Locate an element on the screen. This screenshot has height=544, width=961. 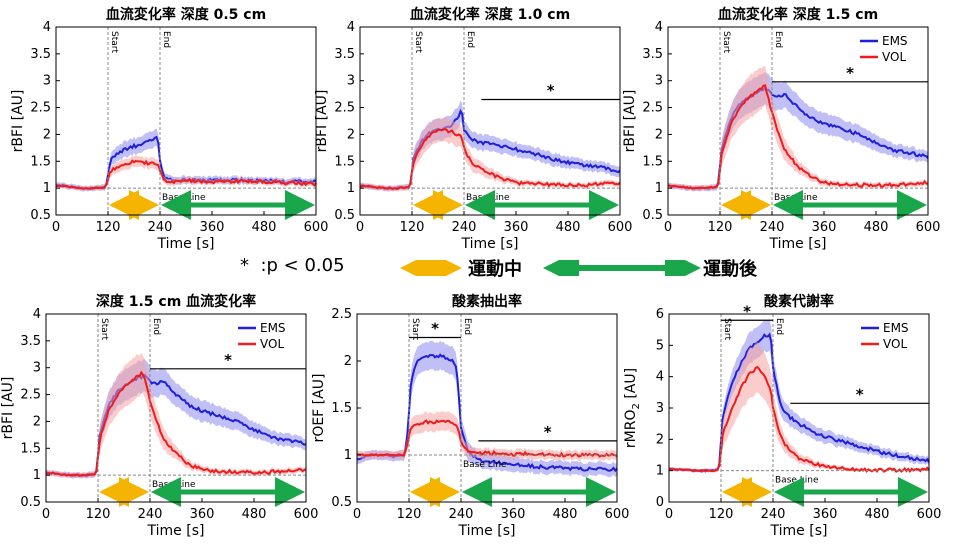
y-axis-label: rMRO2 [AU] is located at coordinates (632, 408).